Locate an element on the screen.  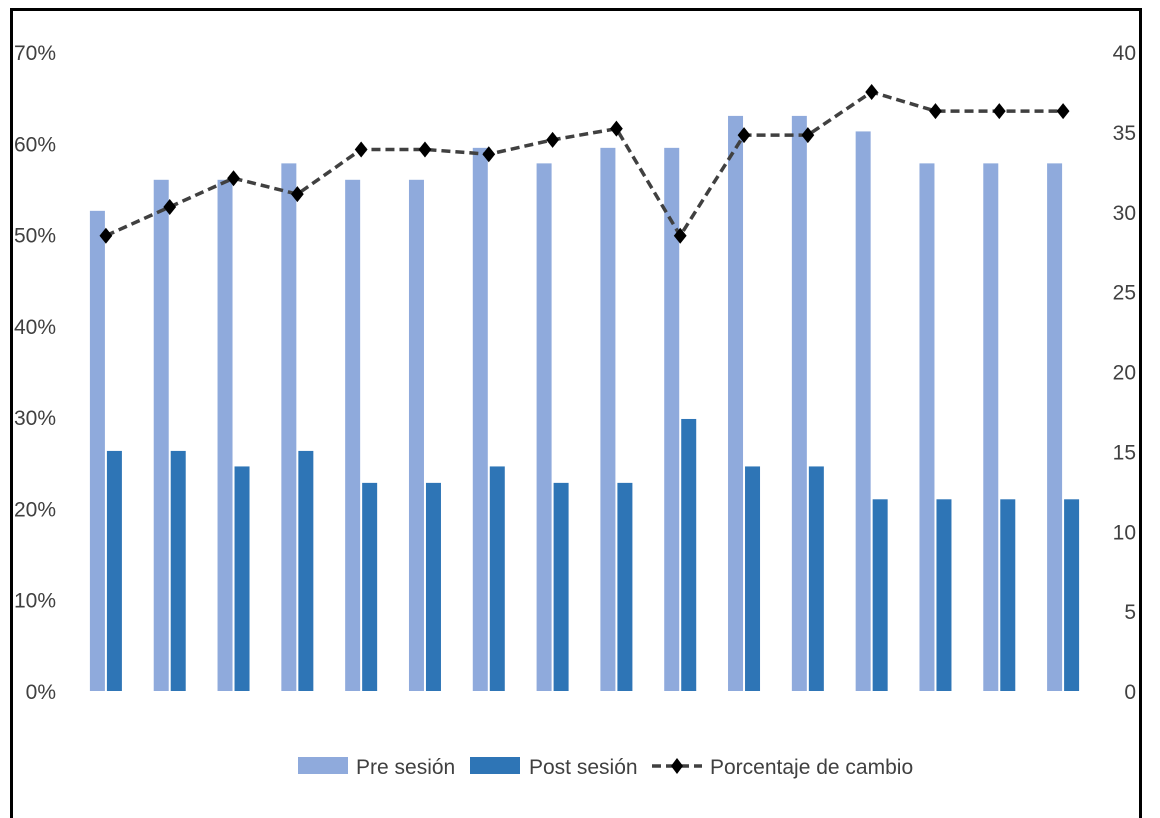
legend-label-pre-sesion: Pre sesión is located at coordinates (405, 767).